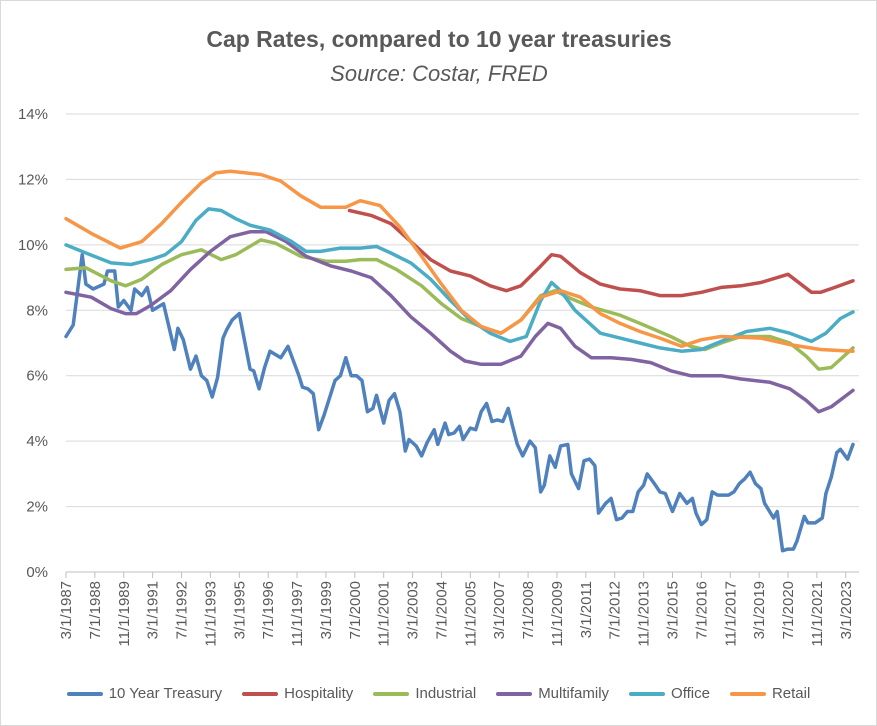 The height and width of the screenshot is (726, 877). I want to click on x-tick-label: 11/1/2021, so click(817, 614).